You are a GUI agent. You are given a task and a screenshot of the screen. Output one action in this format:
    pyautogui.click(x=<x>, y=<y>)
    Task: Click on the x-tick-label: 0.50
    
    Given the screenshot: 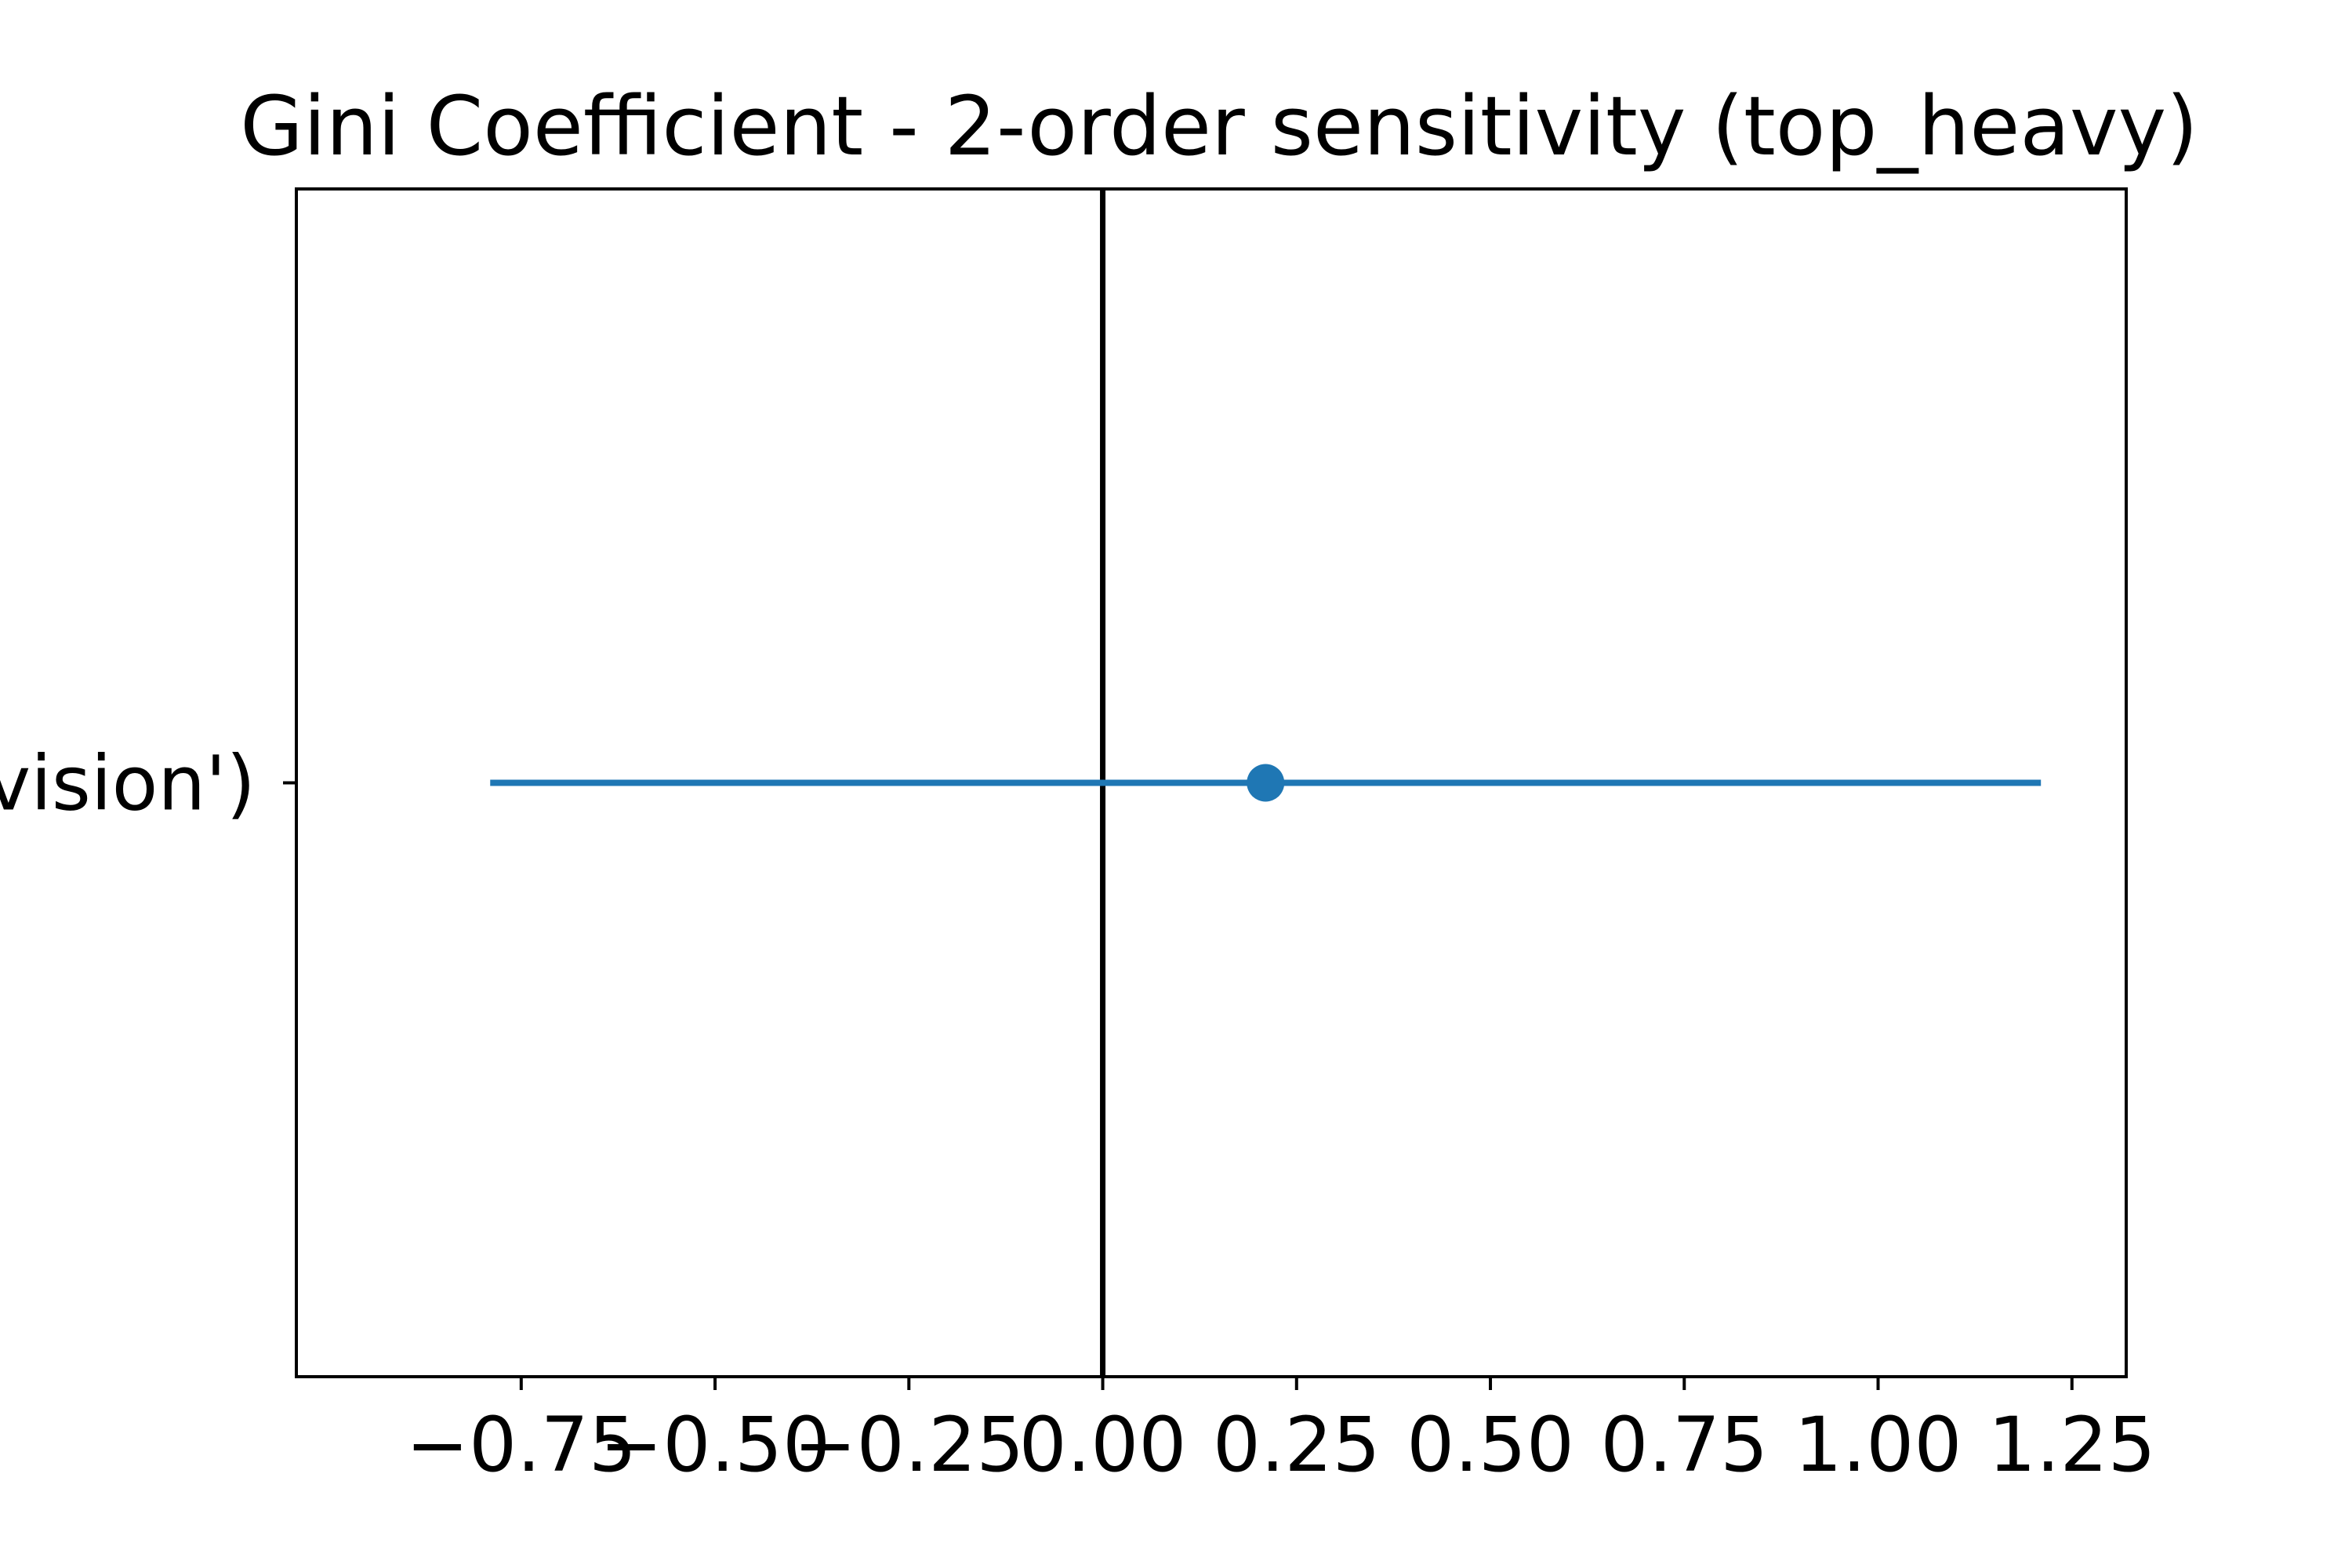 What is the action you would take?
    pyautogui.click(x=1490, y=1445)
    